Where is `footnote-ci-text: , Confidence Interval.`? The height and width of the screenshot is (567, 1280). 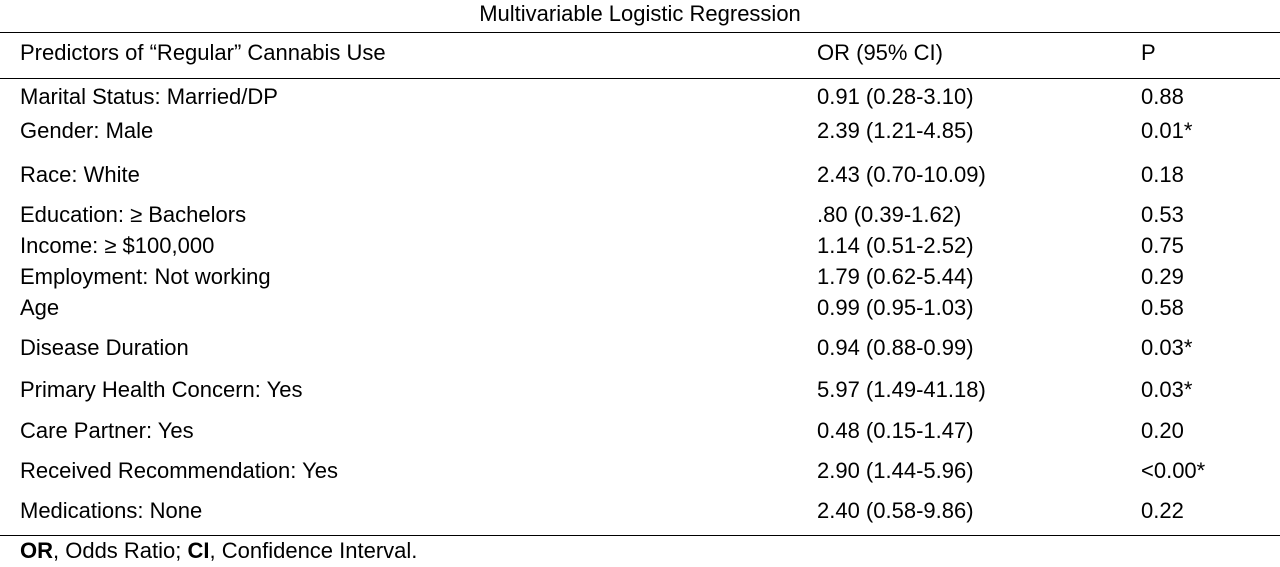
footnote-ci-text: , Confidence Interval. is located at coordinates (313, 550).